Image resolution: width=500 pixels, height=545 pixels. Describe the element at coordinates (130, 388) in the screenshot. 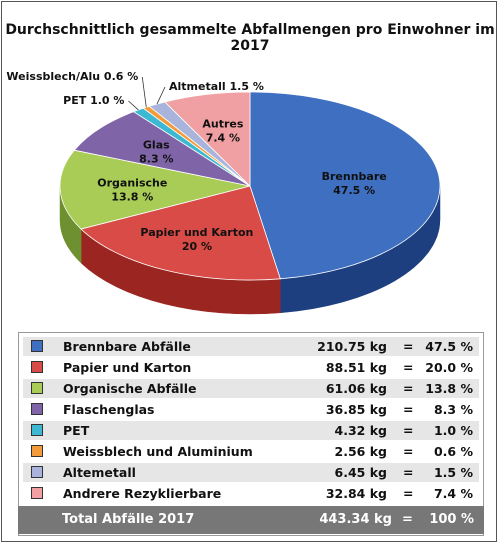

I see `legend-name: Organische Abfälle` at that location.